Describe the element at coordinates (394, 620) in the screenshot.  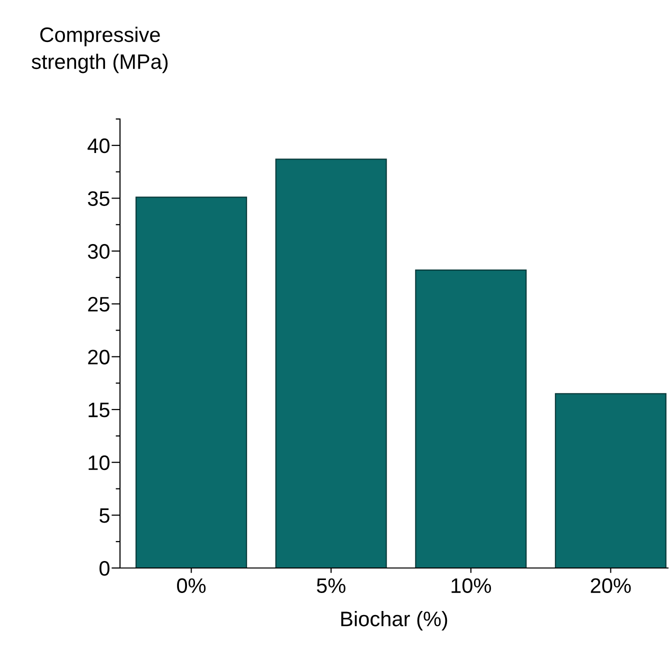
I see `x-axis-title: Biochar (%)` at that location.